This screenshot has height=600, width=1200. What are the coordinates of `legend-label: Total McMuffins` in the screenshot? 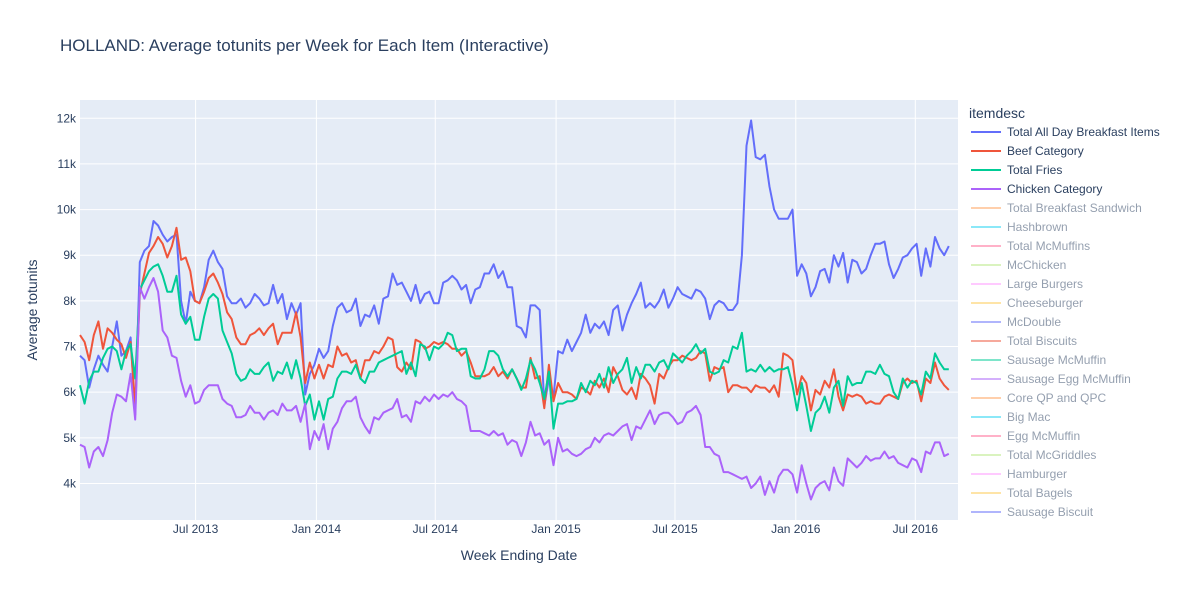 It's located at (1048, 246).